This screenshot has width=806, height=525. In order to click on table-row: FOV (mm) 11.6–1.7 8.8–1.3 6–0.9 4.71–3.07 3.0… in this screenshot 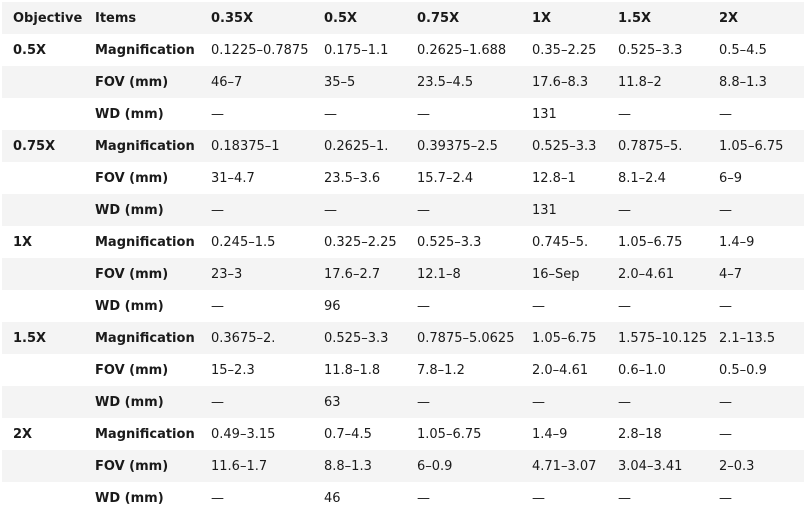, I will do `click(403, 466)`.